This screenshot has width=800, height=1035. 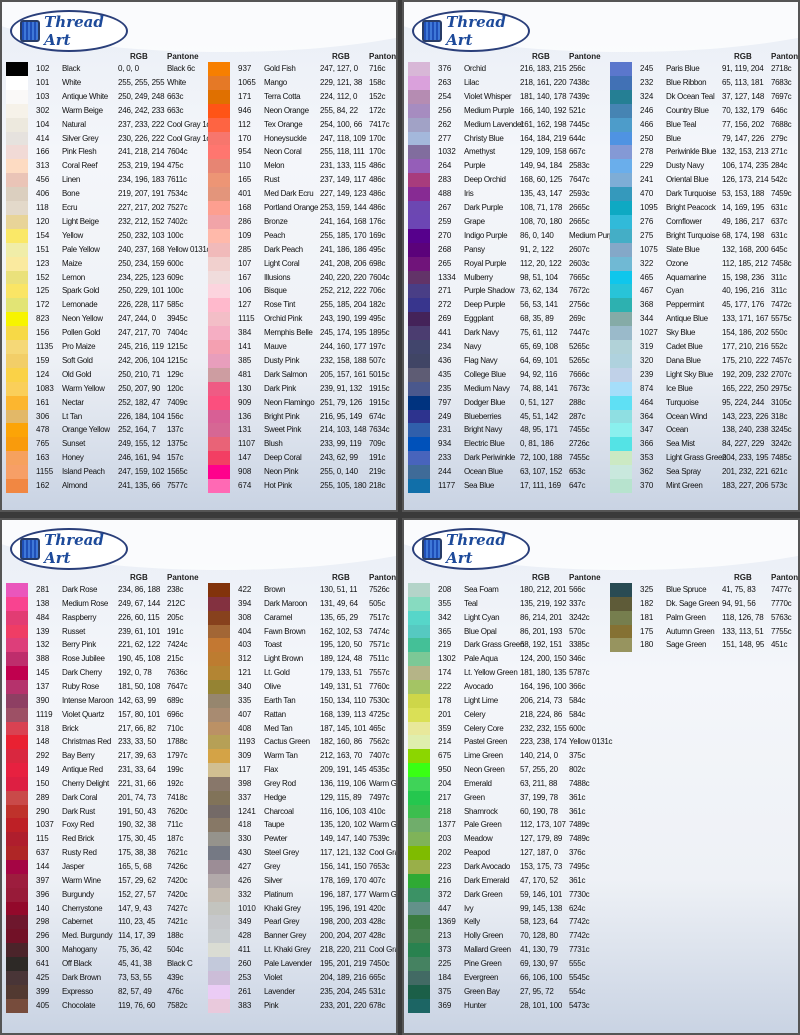 What do you see at coordinates (379, 645) in the screenshot?
I see `pantone-value: 7571c` at bounding box center [379, 645].